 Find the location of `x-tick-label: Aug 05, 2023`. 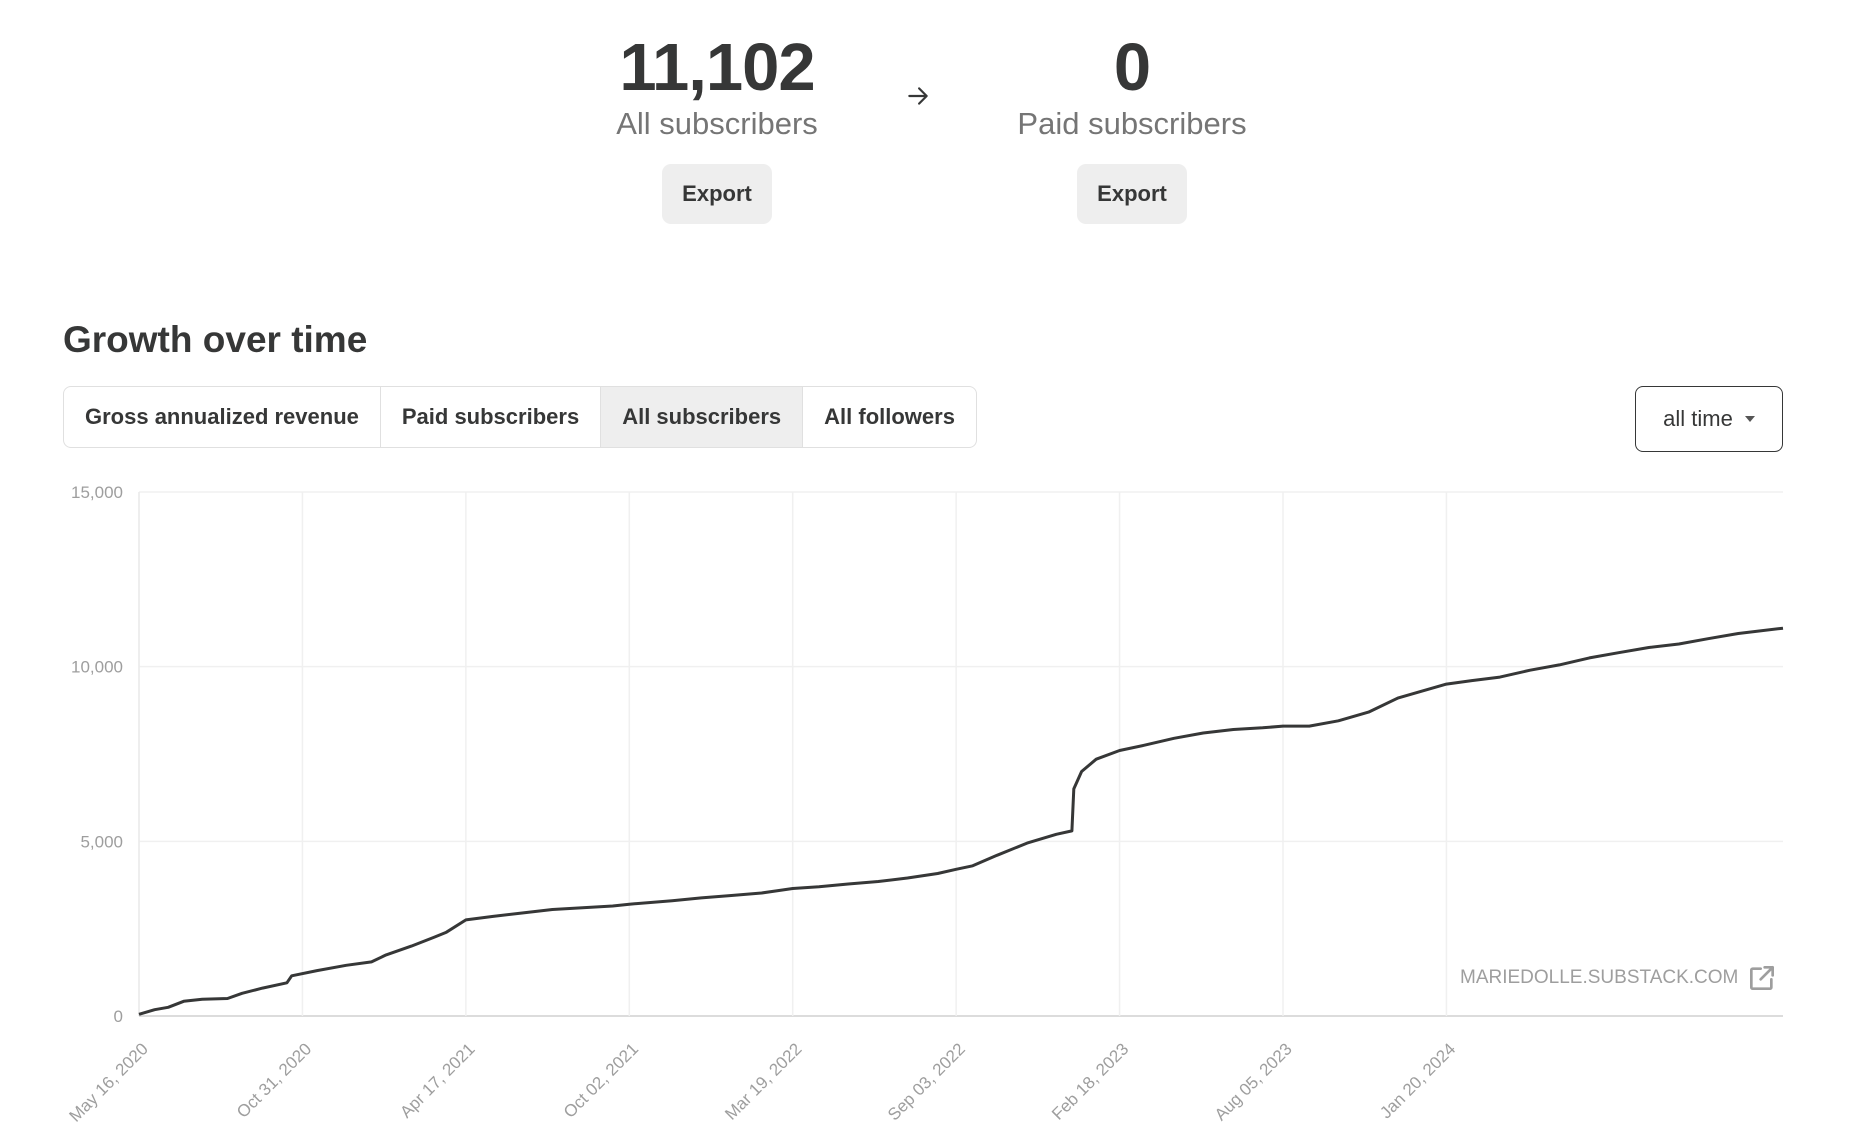

x-tick-label: Aug 05, 2023 is located at coordinates (1253, 1081).